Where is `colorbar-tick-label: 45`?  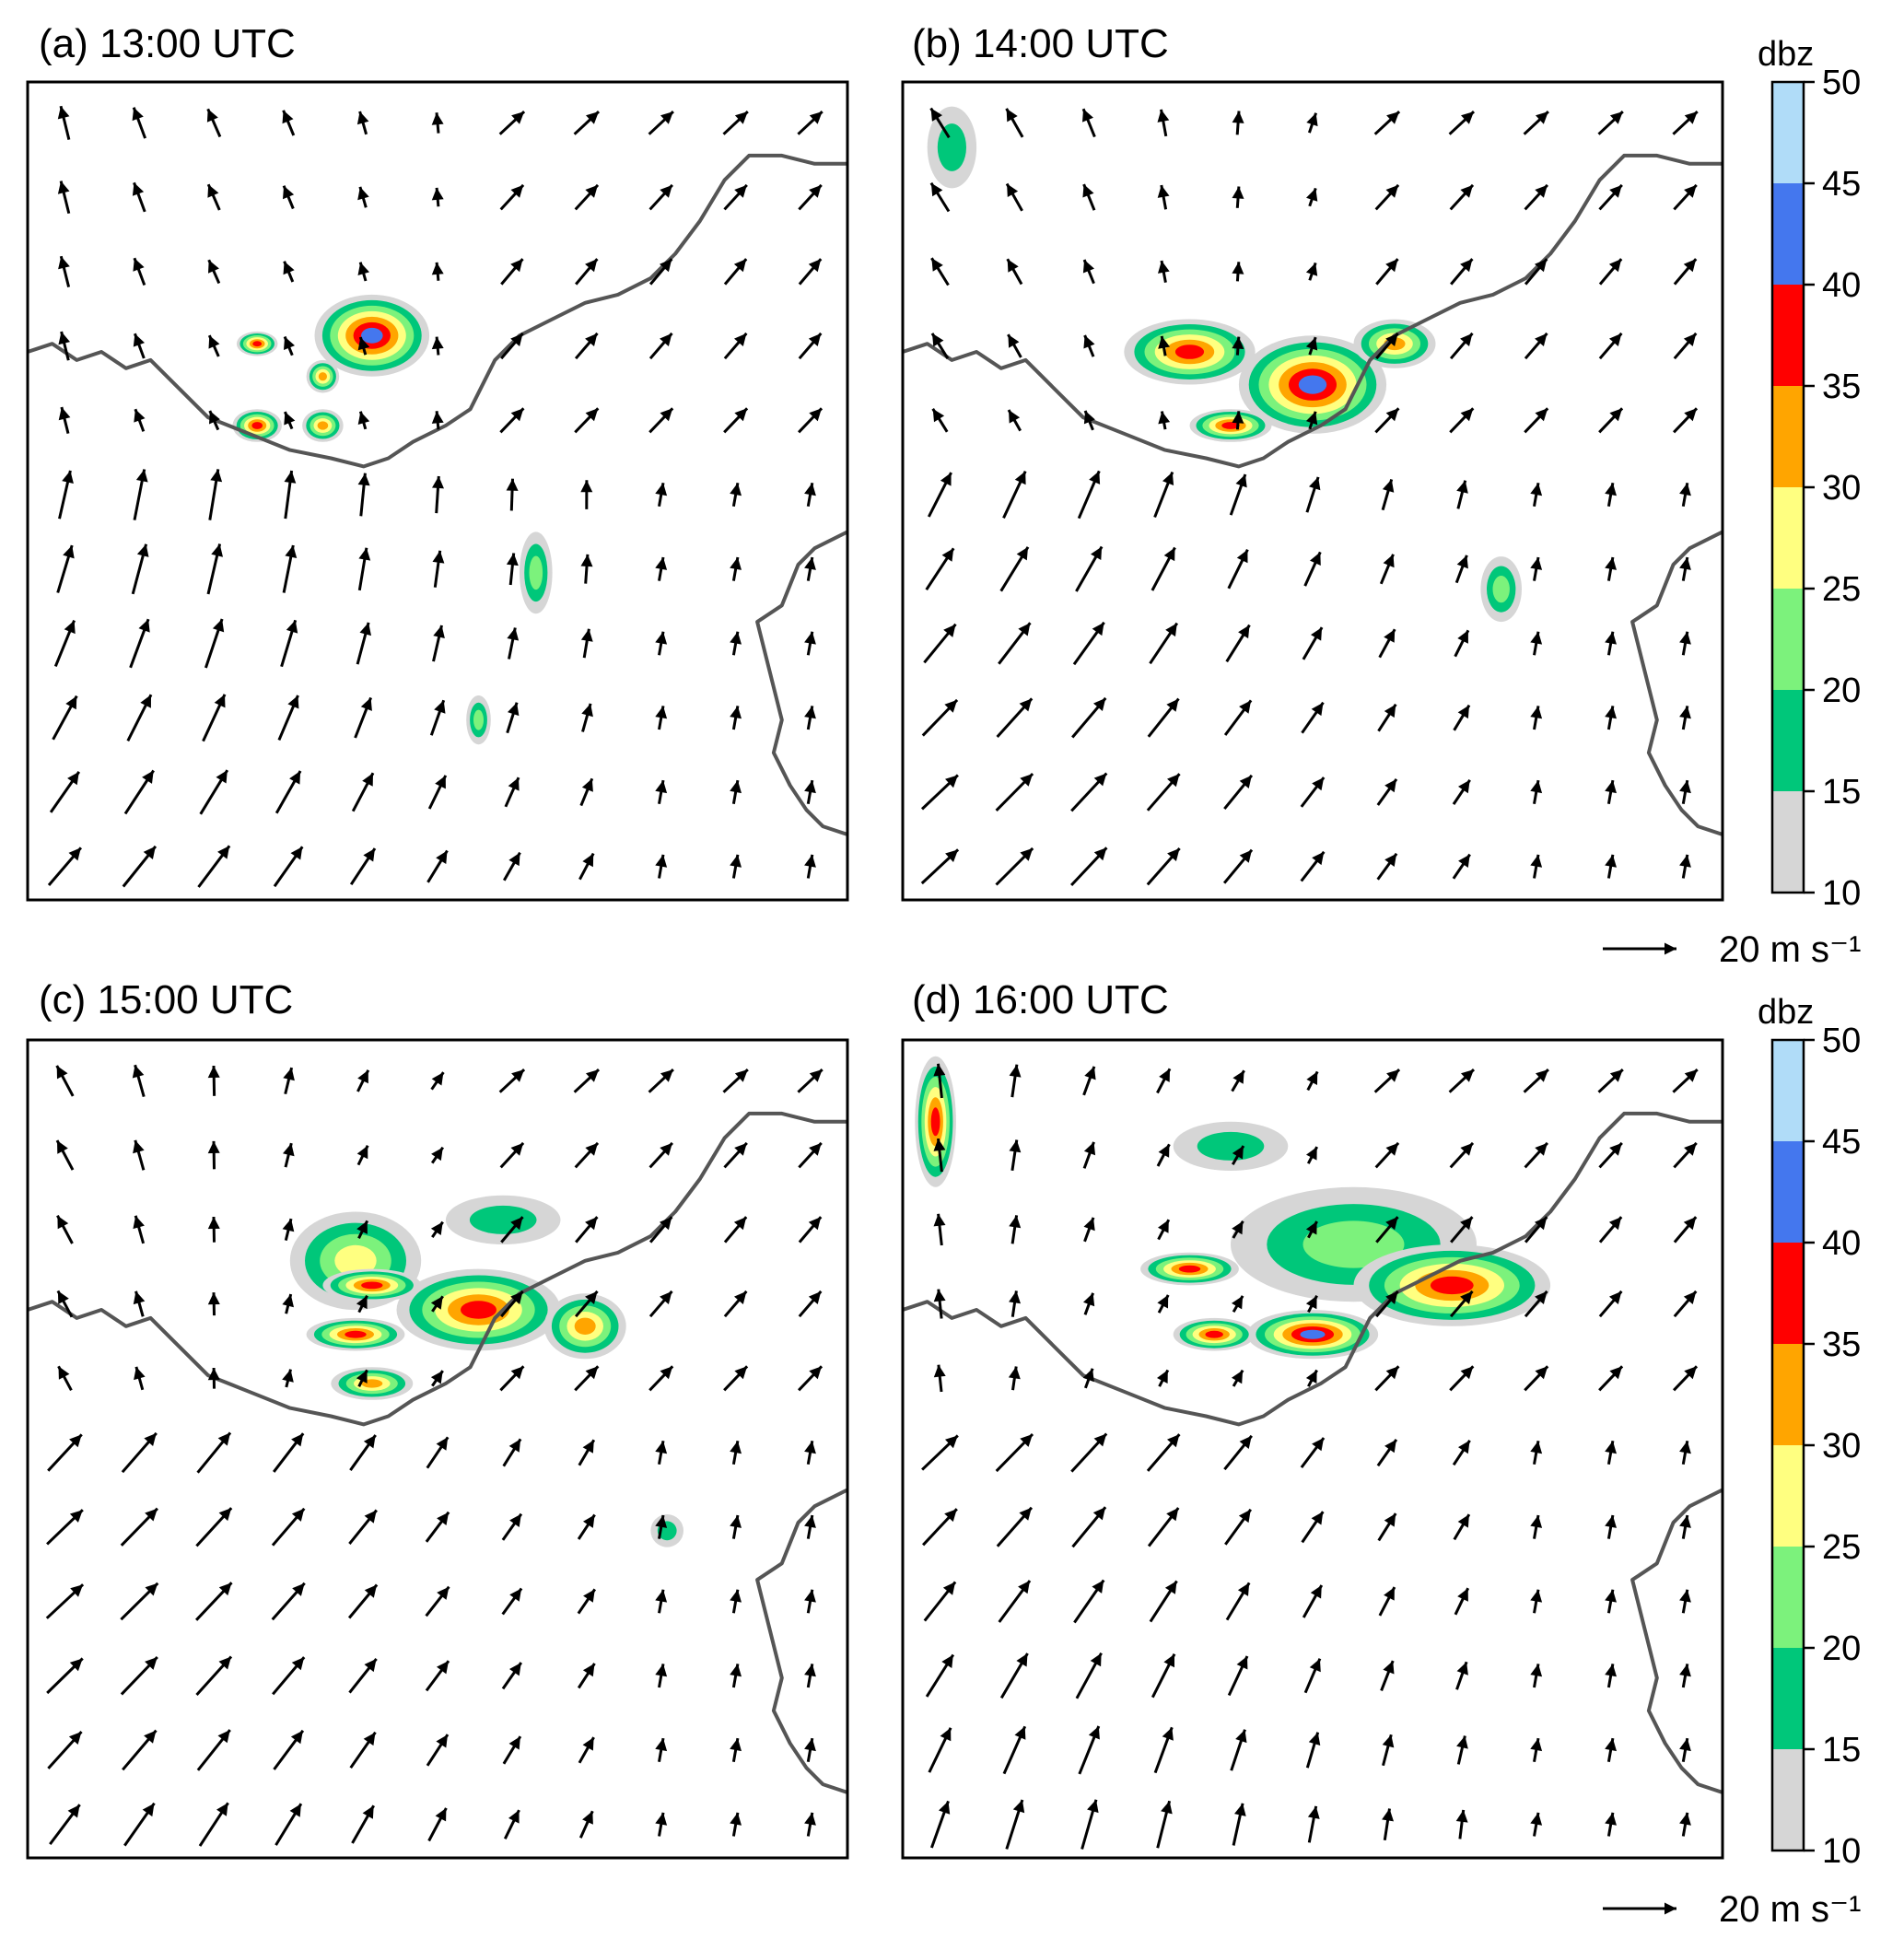 colorbar-tick-label: 45 is located at coordinates (1841, 1142).